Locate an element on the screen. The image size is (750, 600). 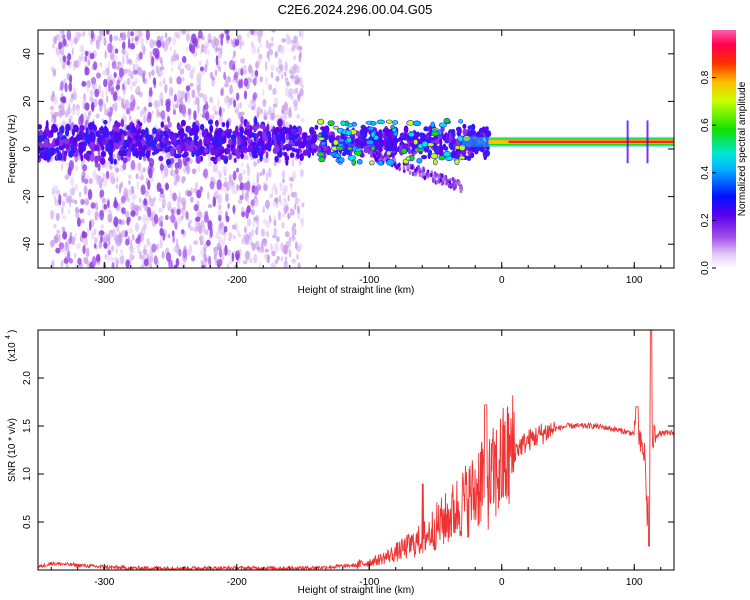
x-tick-label: -100 is located at coordinates (369, 582).